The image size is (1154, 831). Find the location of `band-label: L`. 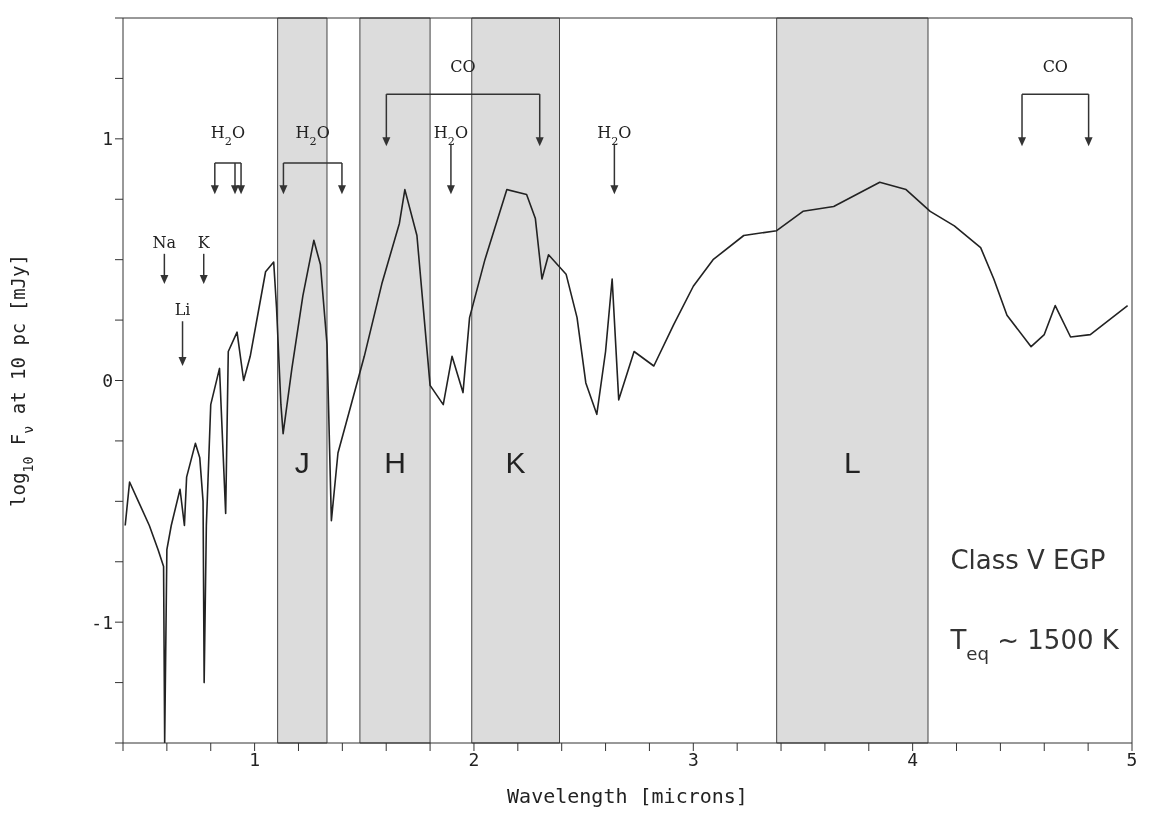

band-label: L is located at coordinates (852, 462).